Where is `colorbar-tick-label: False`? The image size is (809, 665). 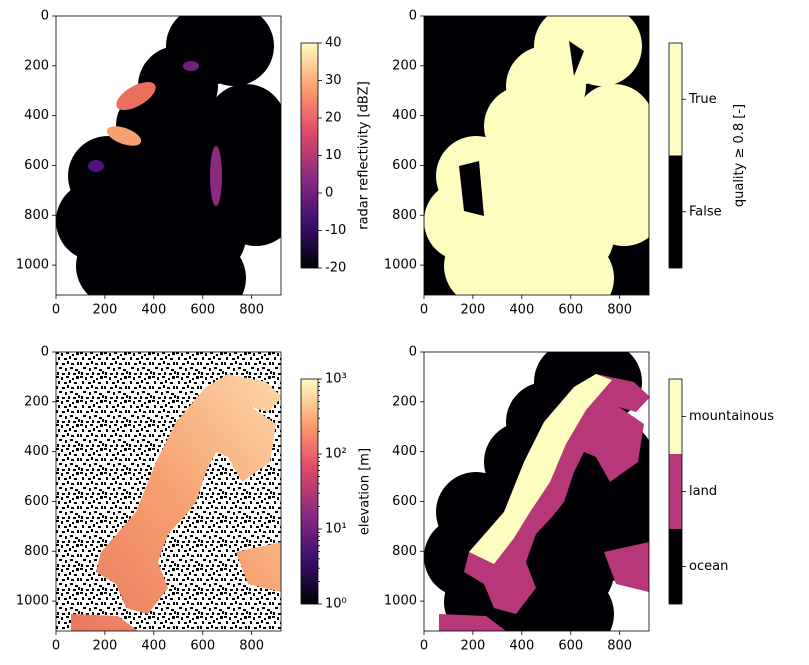 colorbar-tick-label: False is located at coordinates (705, 211).